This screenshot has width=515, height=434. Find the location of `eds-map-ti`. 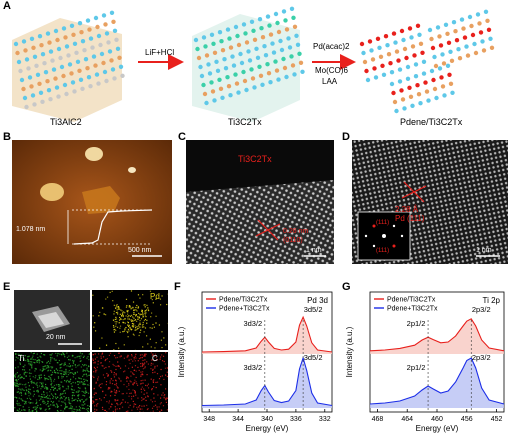

eds-map-ti is located at coordinates (52, 382).